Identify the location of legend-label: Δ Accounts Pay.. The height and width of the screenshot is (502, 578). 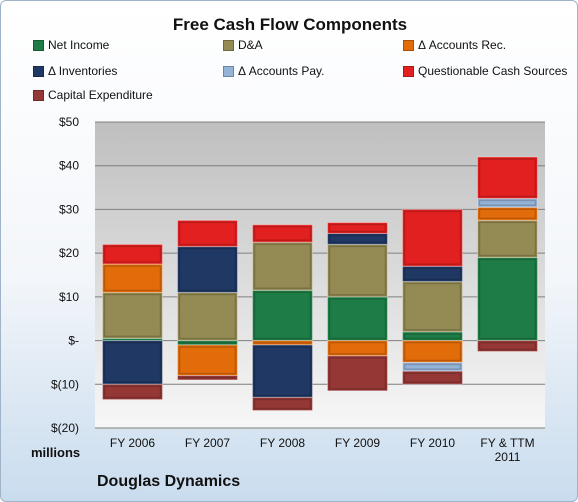
(281, 71).